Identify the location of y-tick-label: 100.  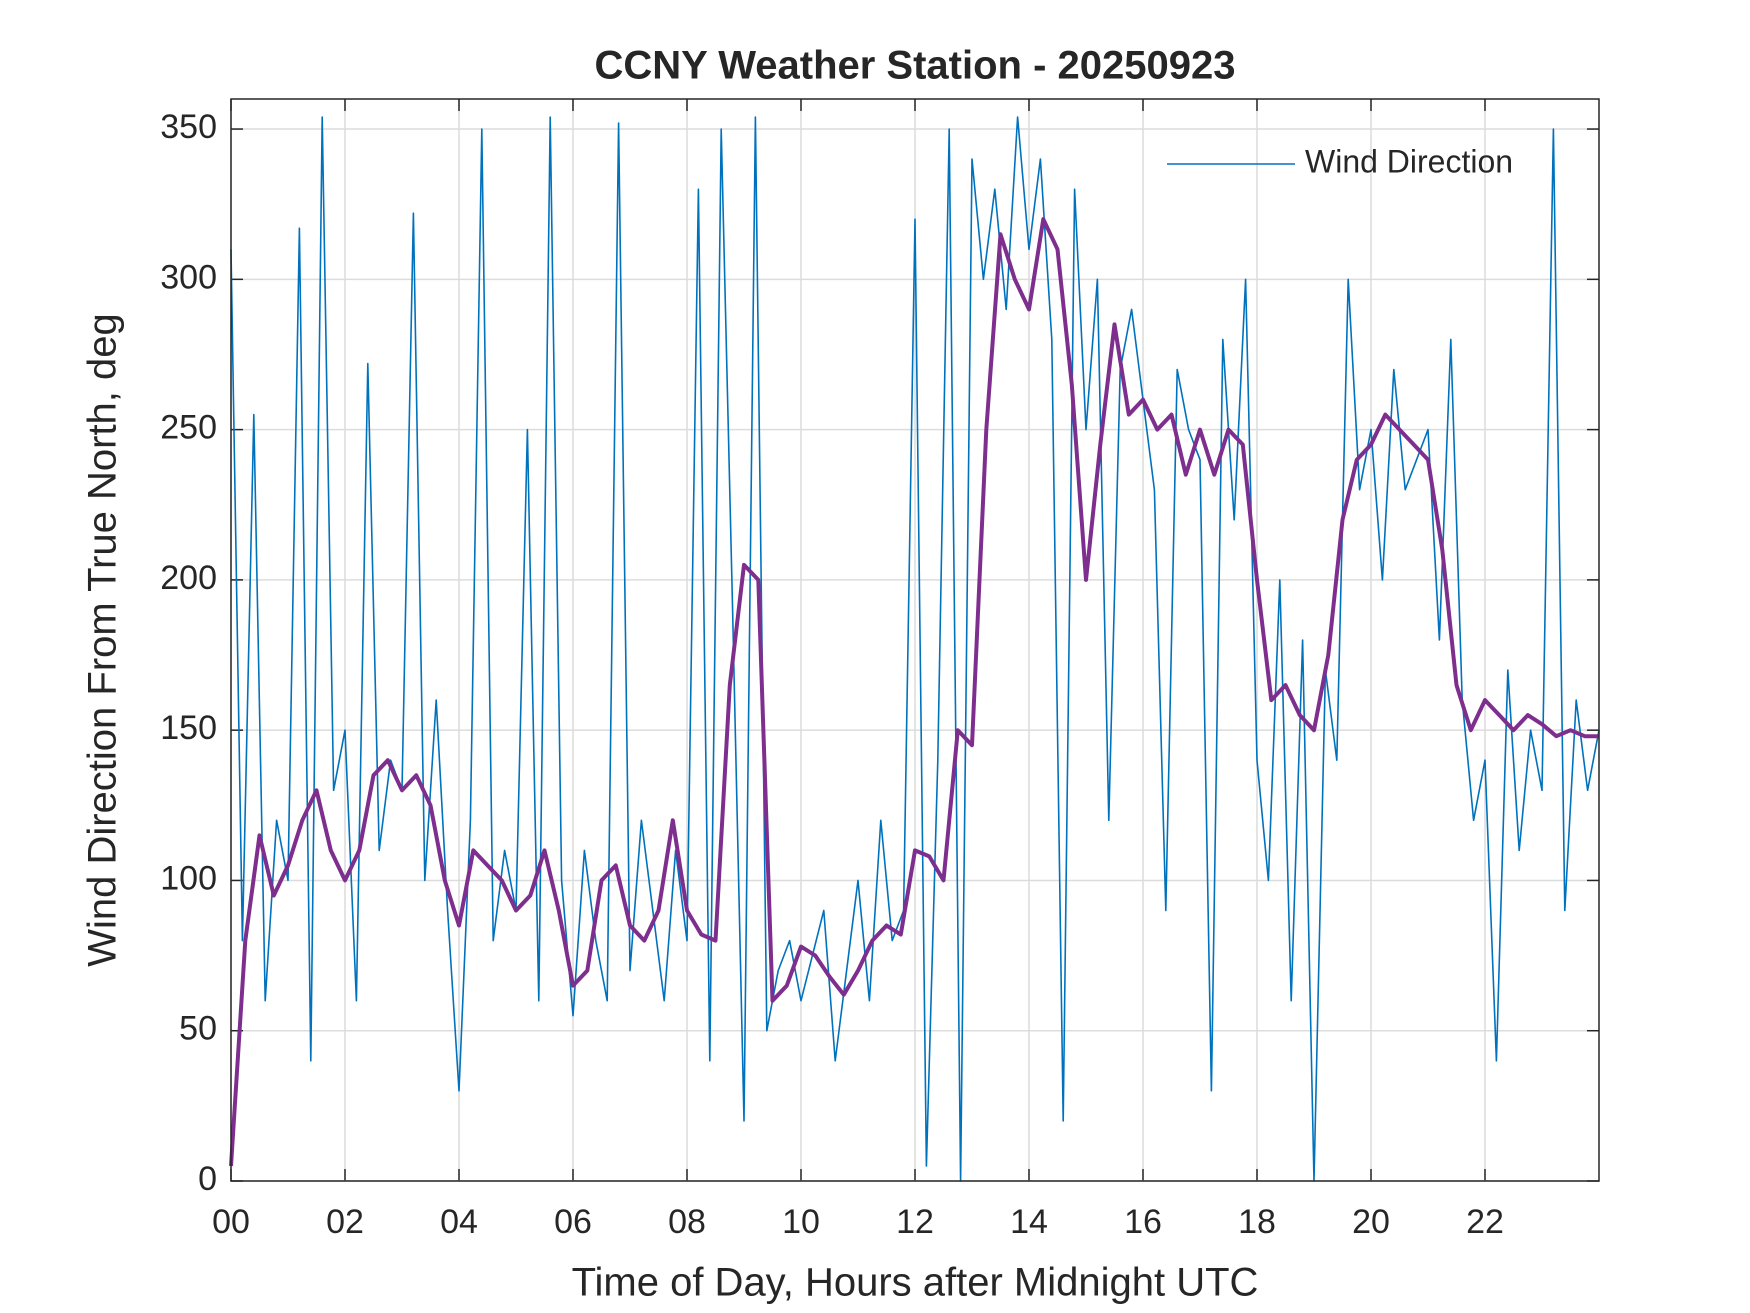
(188, 878).